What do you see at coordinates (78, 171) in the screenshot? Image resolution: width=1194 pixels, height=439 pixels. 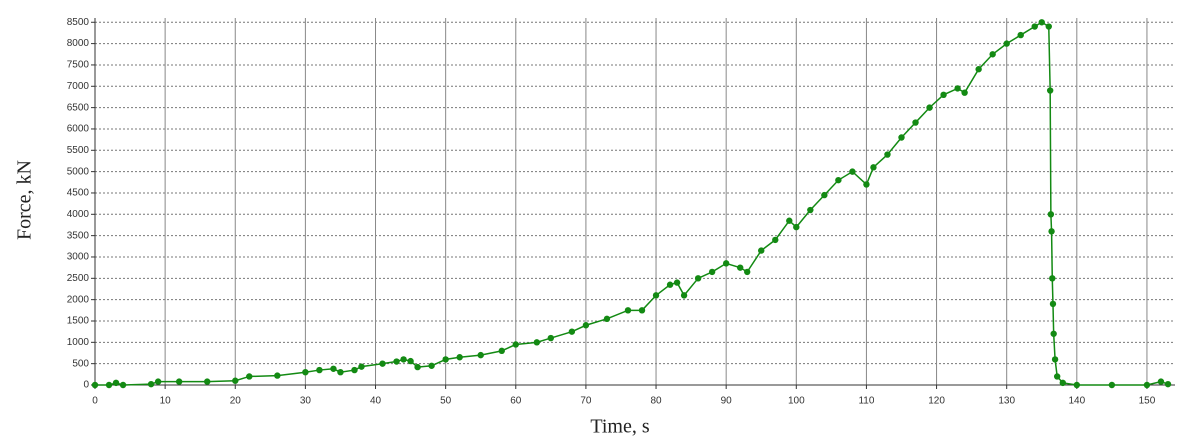 I see `y-tick-label: 5000` at bounding box center [78, 171].